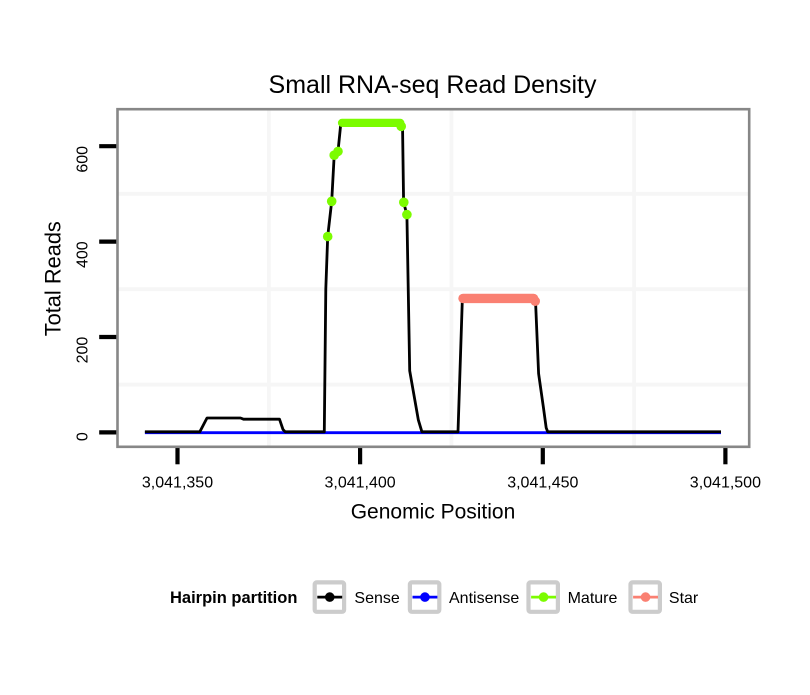 This screenshot has height=695, width=810. What do you see at coordinates (233, 598) in the screenshot?
I see `svg-text: Hairpin partition` at bounding box center [233, 598].